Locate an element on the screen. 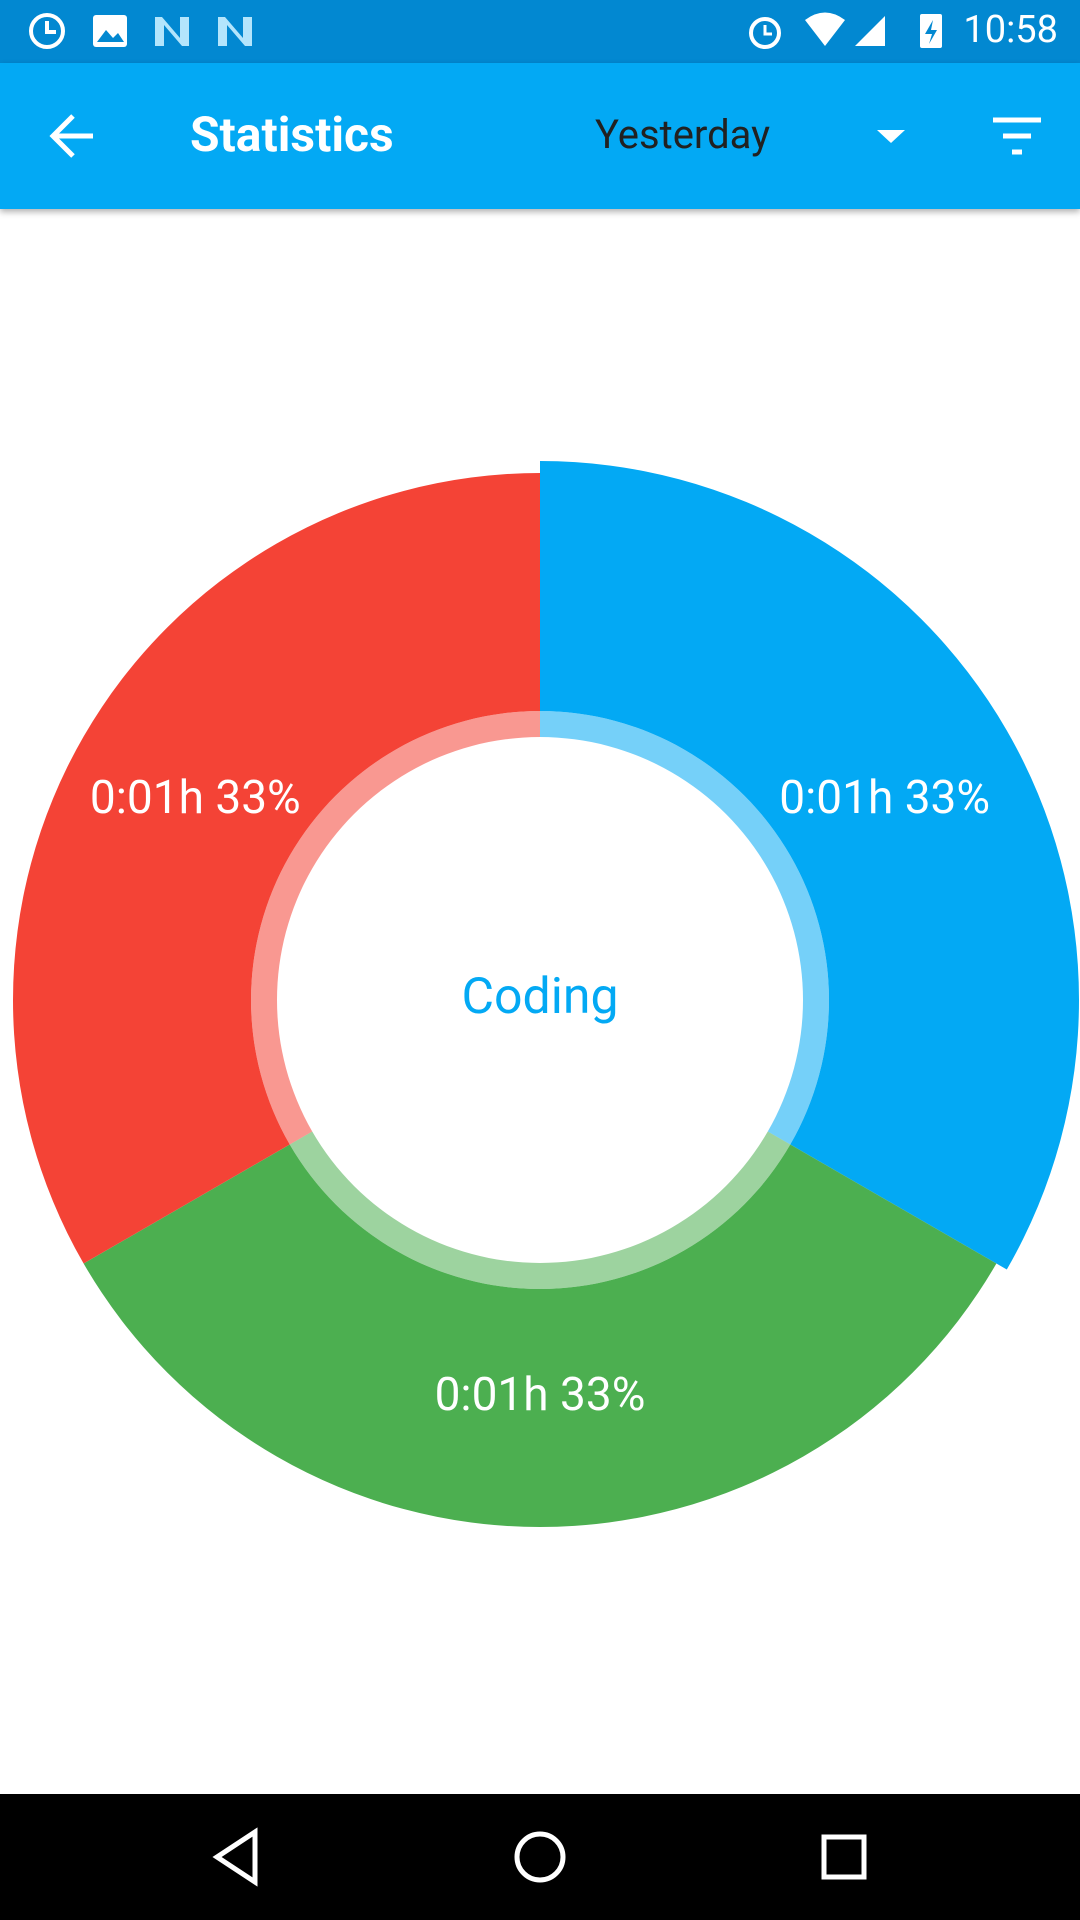 The image size is (1080, 1920). nav-buttons is located at coordinates (539, 1857).